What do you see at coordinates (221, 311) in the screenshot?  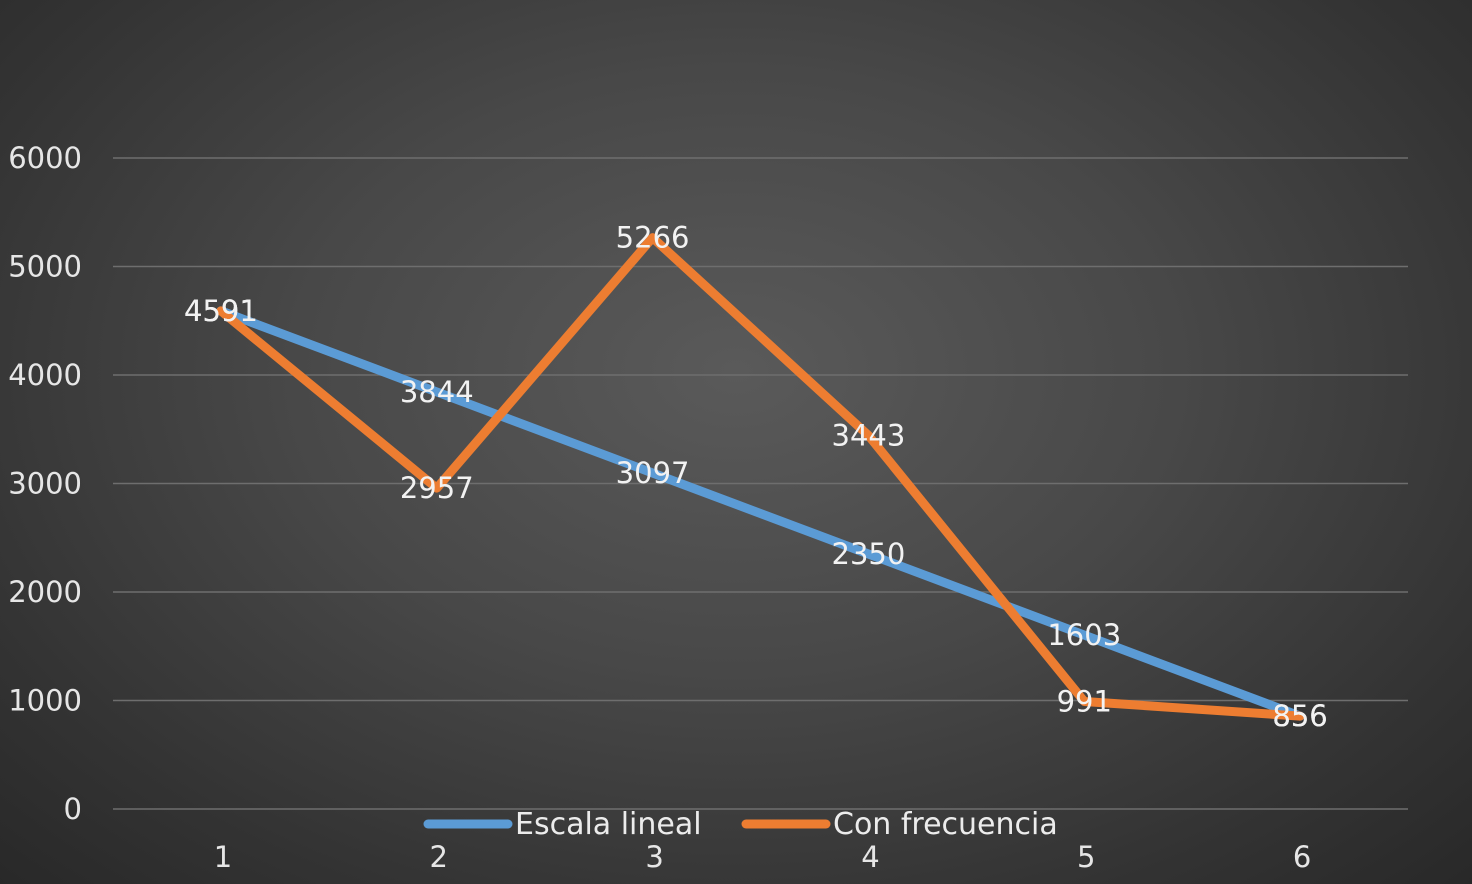 I see `data-label: 4591` at bounding box center [221, 311].